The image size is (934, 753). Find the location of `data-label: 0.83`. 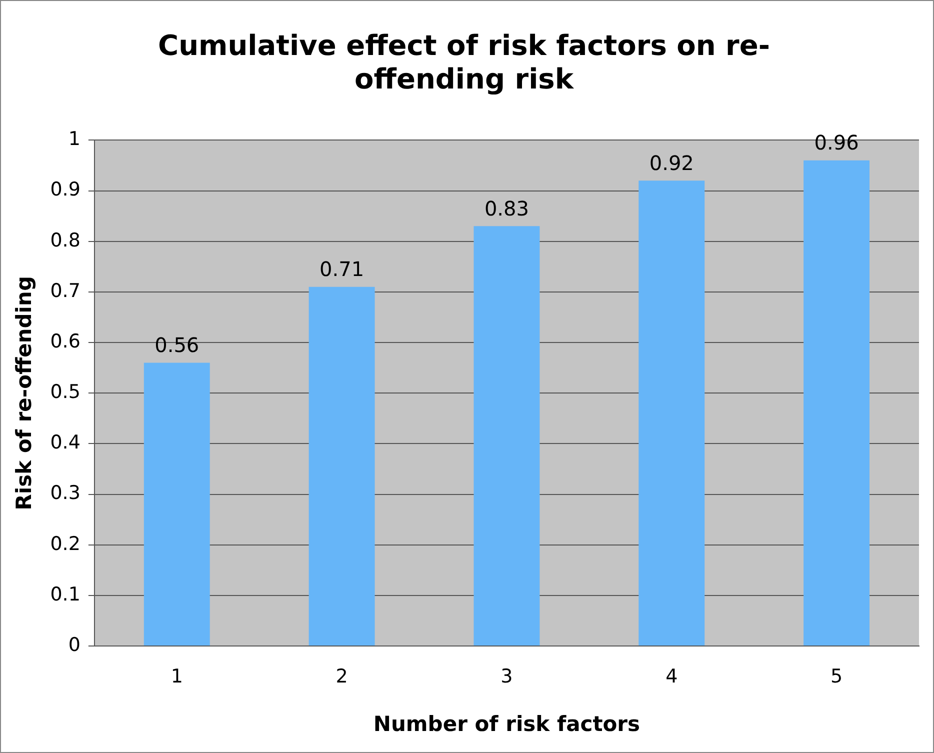

data-label: 0.83 is located at coordinates (506, 208).